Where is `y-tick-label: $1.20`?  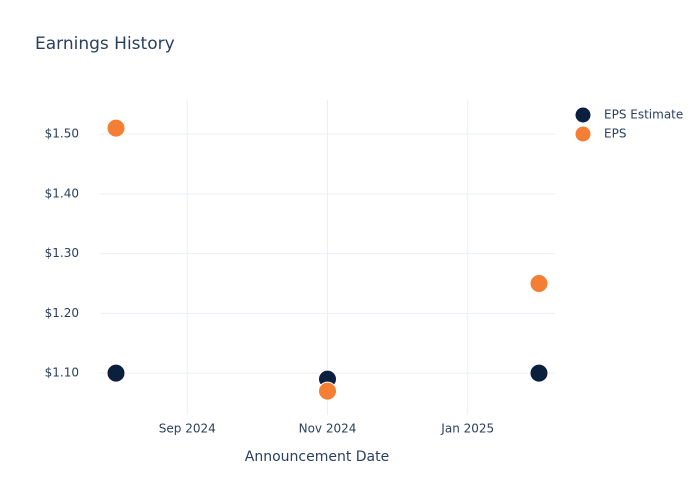 y-tick-label: $1.20 is located at coordinates (62, 313).